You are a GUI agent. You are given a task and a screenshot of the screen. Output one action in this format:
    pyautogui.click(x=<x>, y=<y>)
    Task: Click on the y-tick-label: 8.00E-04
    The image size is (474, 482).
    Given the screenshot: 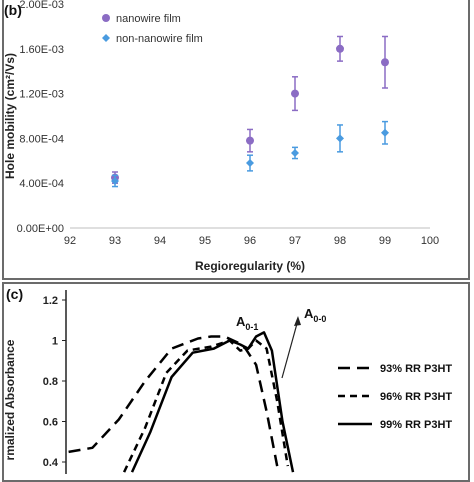 What is the action you would take?
    pyautogui.click(x=41, y=139)
    